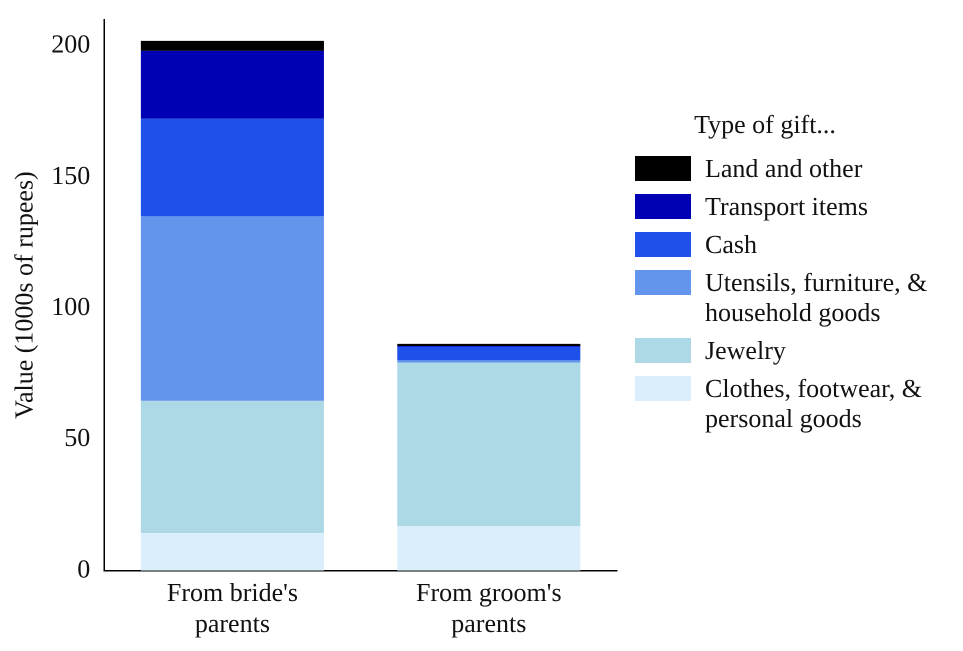  I want to click on legend-label: Transport items, so click(787, 207).